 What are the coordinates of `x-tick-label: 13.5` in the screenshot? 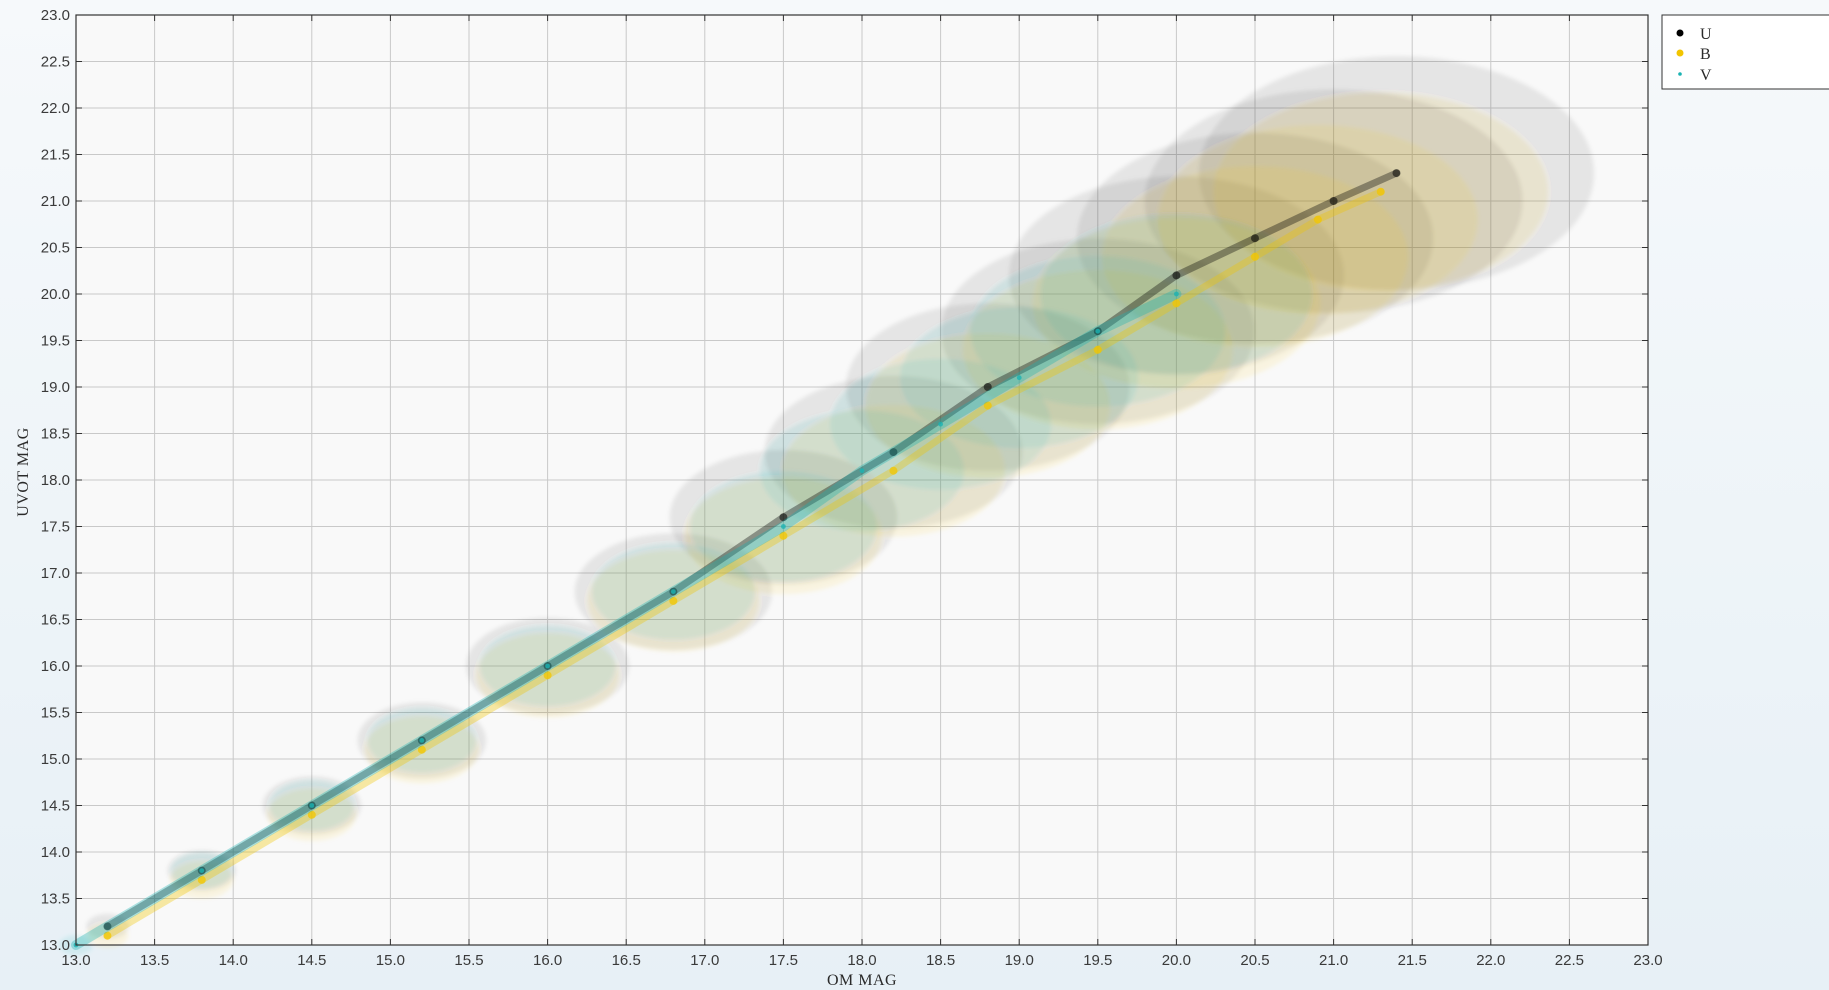 It's located at (154, 960).